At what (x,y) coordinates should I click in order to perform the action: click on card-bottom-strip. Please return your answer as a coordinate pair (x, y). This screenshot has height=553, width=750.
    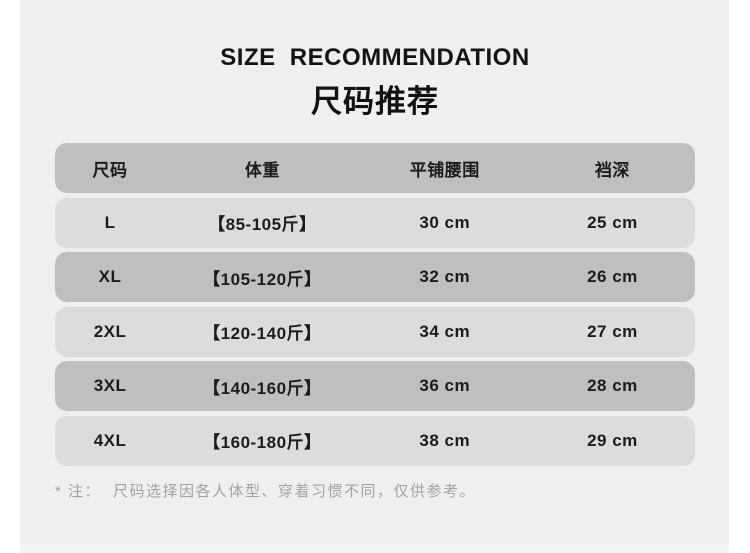
    Looking at the image, I should click on (374, 548).